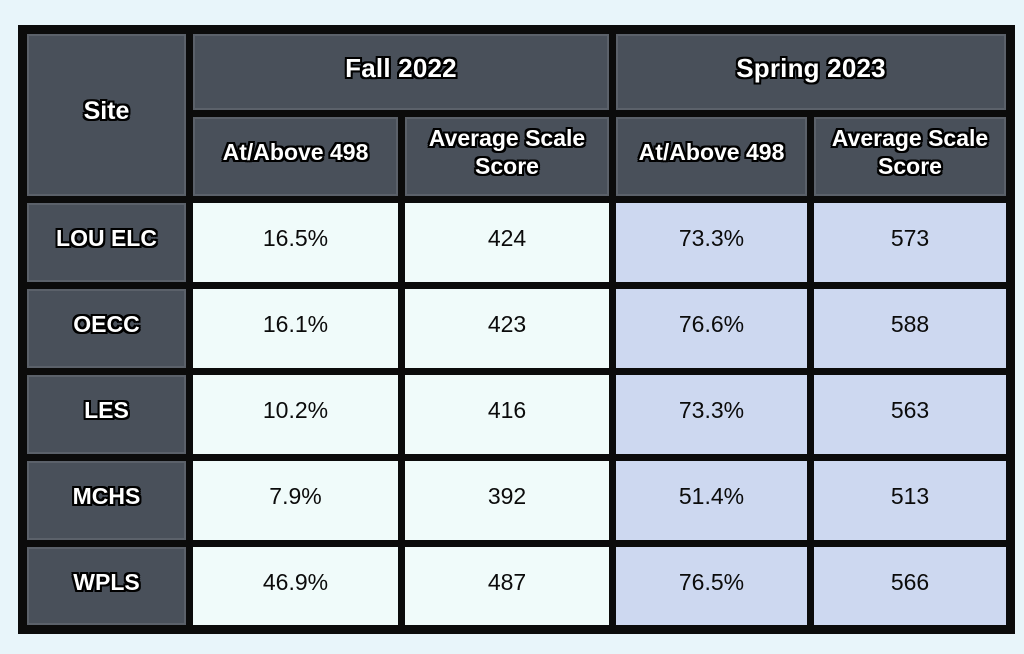 The width and height of the screenshot is (1024, 654). I want to click on table-row-oecc: OECC 16.1% 423 76.6% 588, so click(516, 328).